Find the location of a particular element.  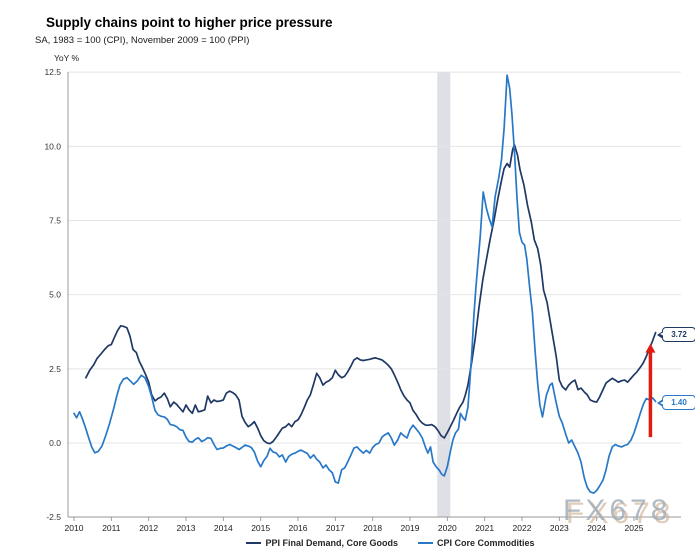

red-arrow-head is located at coordinates (650, 348).